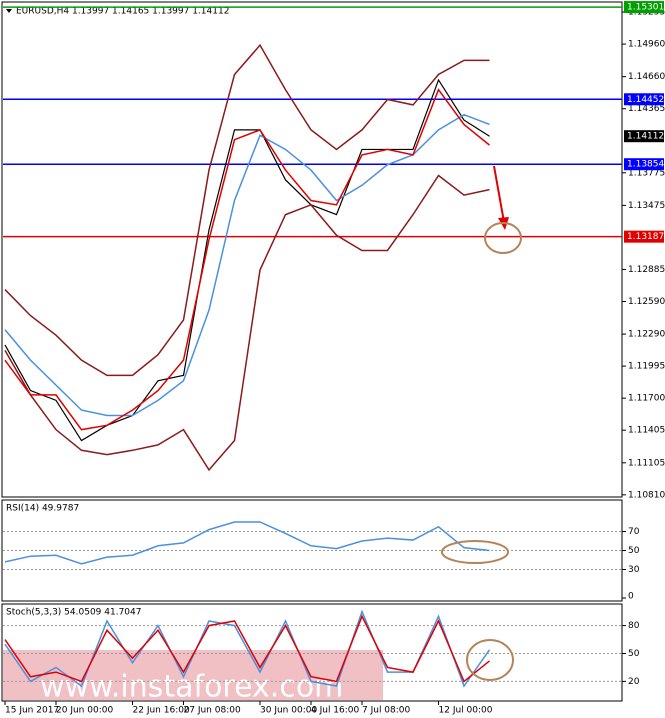 This screenshot has width=665, height=718. Describe the element at coordinates (646, 109) in the screenshot. I see `y-tick-label: 1.14365` at that location.